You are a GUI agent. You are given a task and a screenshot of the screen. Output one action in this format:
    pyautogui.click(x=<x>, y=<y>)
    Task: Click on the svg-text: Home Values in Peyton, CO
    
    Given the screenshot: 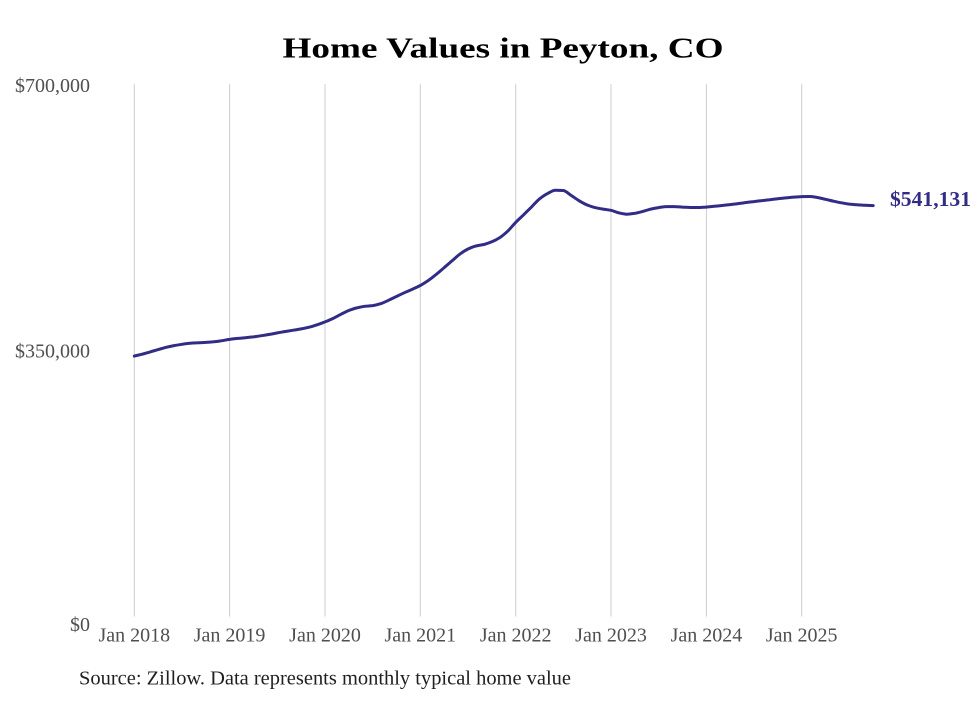 What is the action you would take?
    pyautogui.click(x=503, y=49)
    